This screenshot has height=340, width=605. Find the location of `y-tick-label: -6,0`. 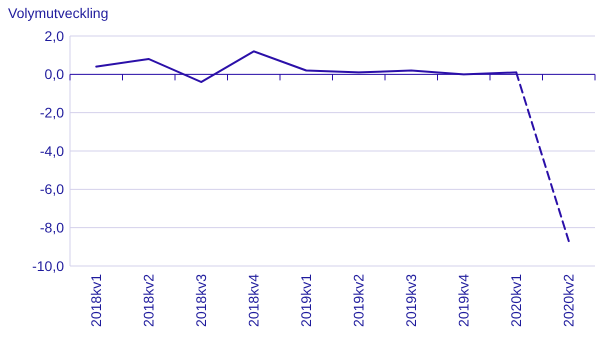

y-tick-label: -6,0 is located at coordinates (52, 189).